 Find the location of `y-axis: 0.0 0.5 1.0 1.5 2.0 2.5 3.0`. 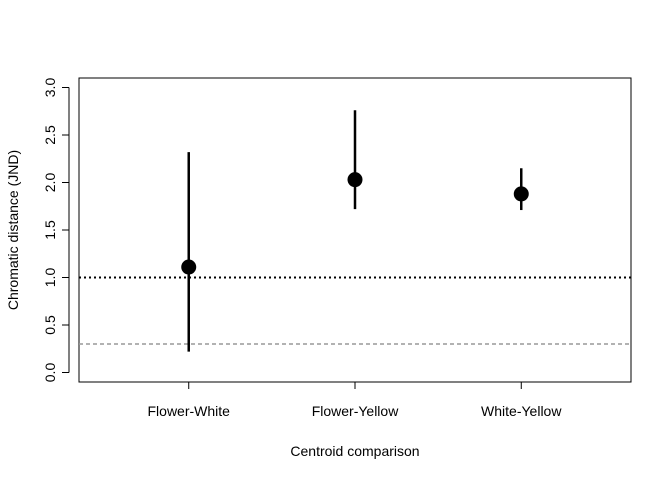

y-axis: 0.0 0.5 1.0 1.5 2.0 2.5 3.0 is located at coordinates (56, 230).